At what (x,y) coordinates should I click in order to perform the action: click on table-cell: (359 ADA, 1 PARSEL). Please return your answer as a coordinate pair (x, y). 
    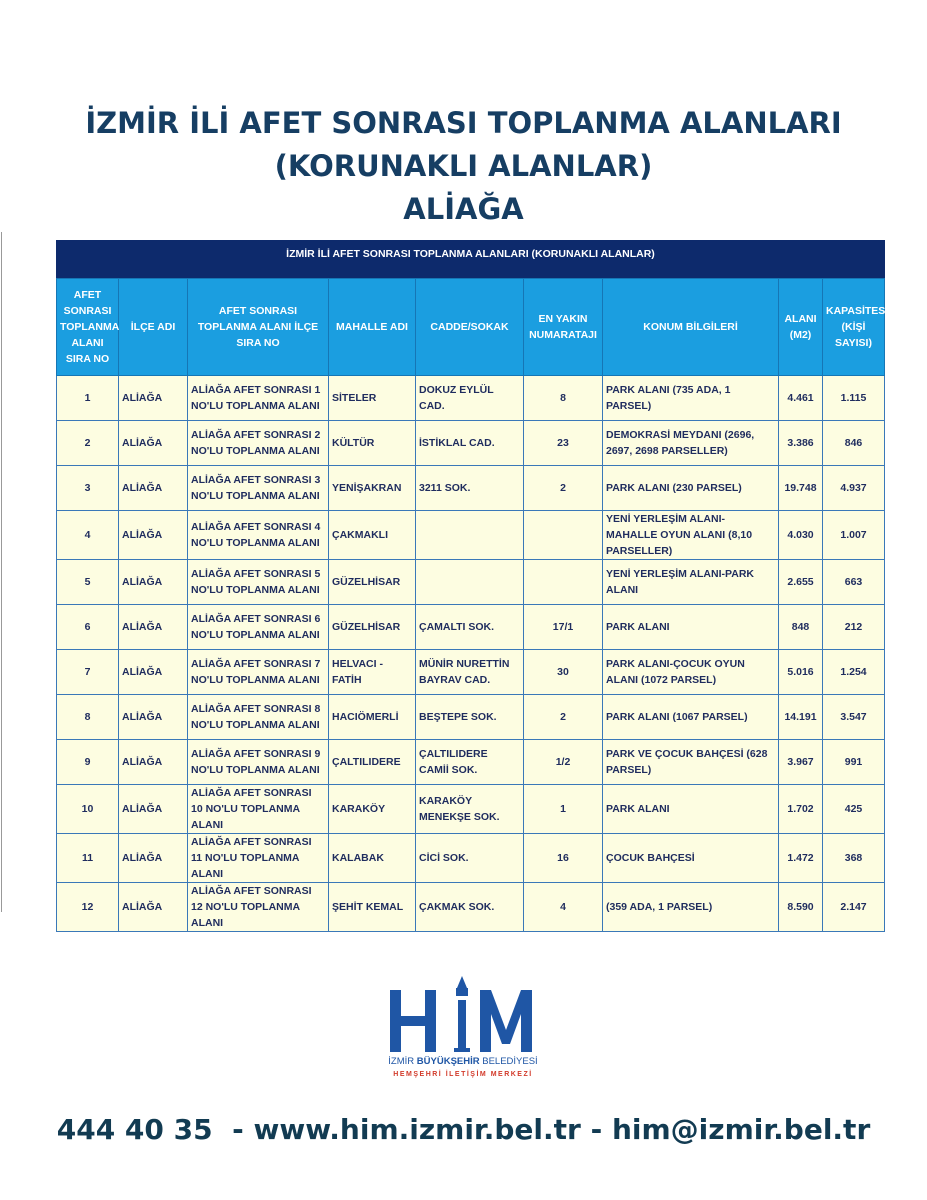
    Looking at the image, I should click on (690, 907).